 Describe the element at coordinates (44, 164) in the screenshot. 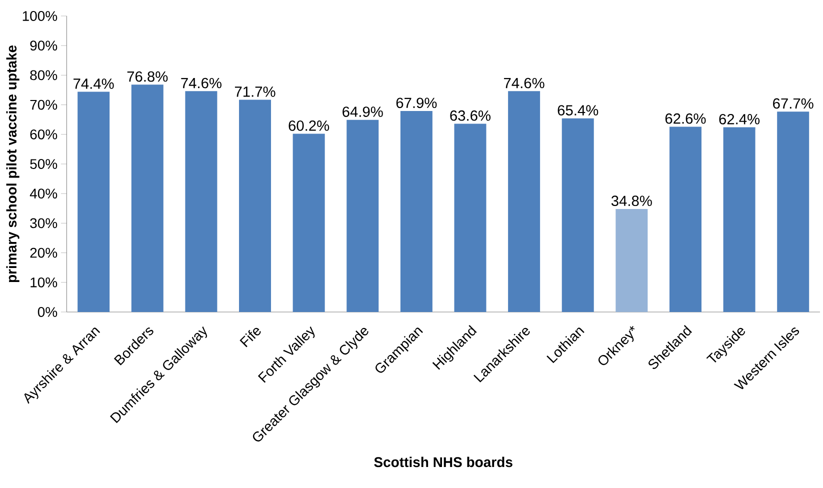

I see `y-tick-label: 50%` at that location.